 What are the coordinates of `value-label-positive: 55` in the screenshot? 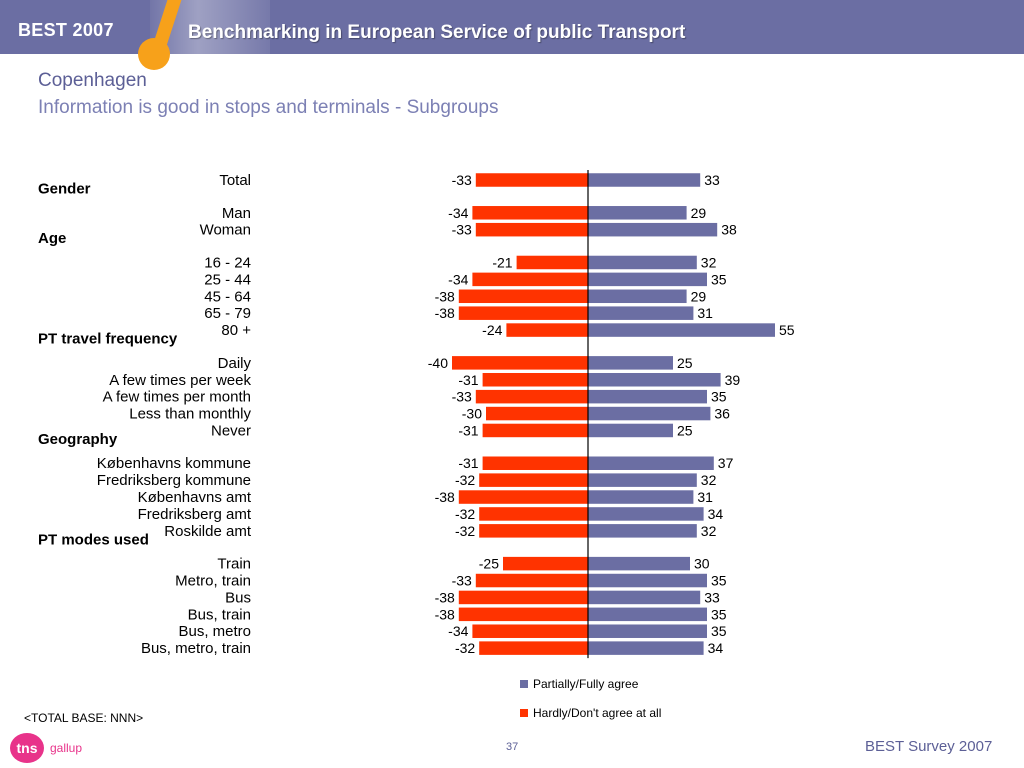 It's located at (787, 330).